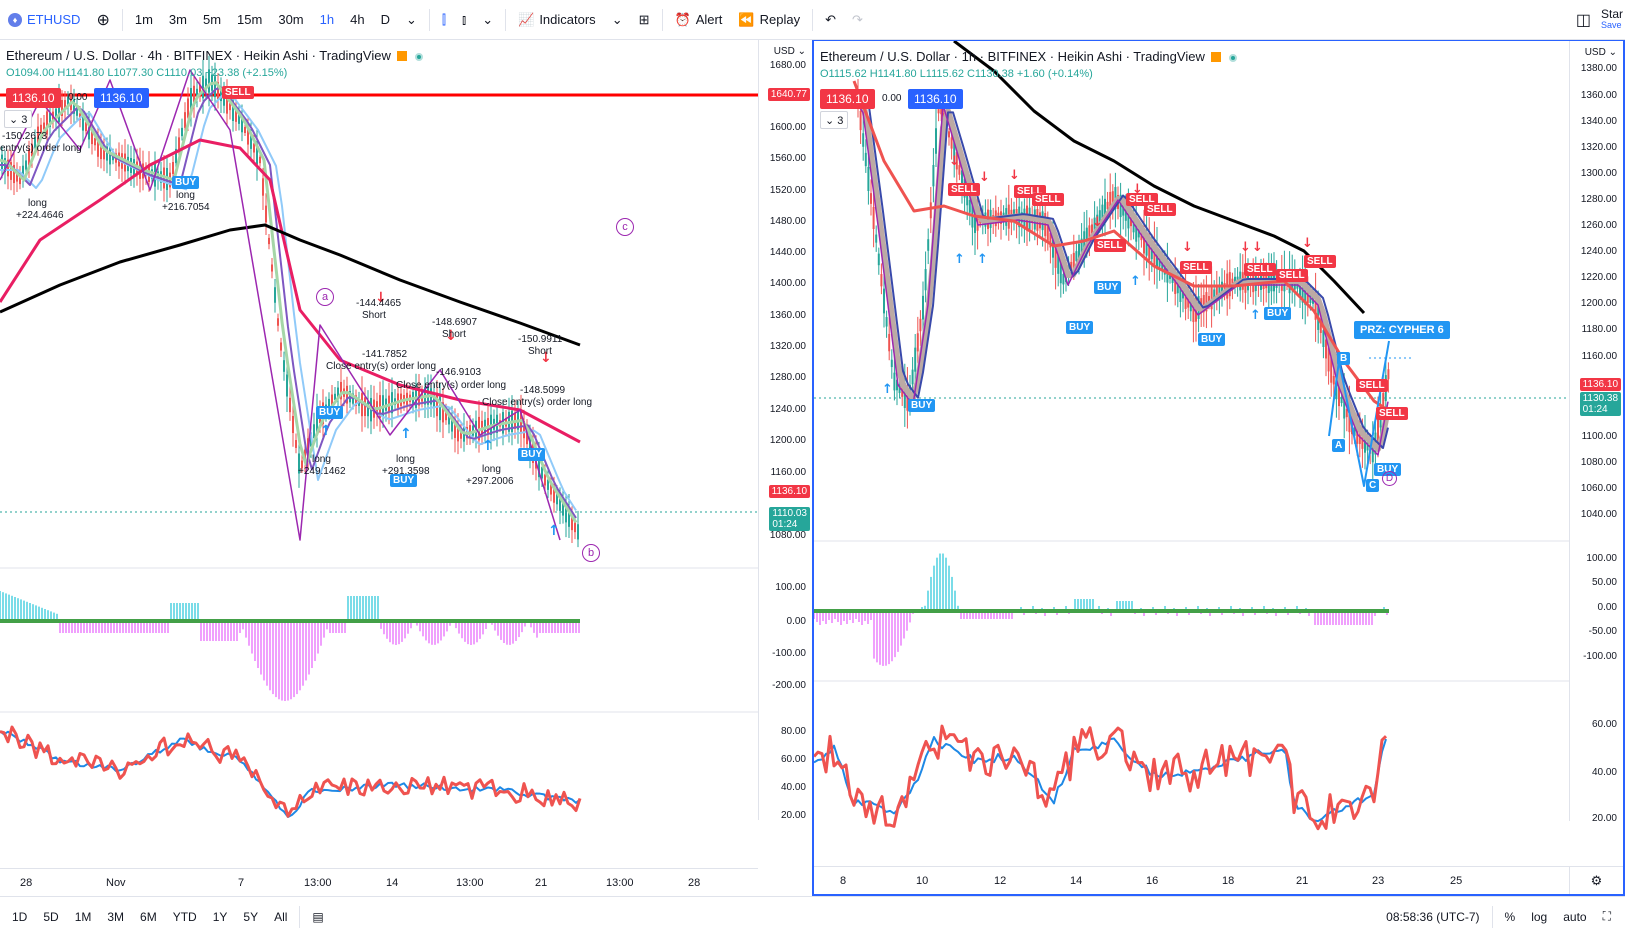  What do you see at coordinates (769, 19) in the screenshot?
I see `replay-button: ⏪ Replay` at bounding box center [769, 19].